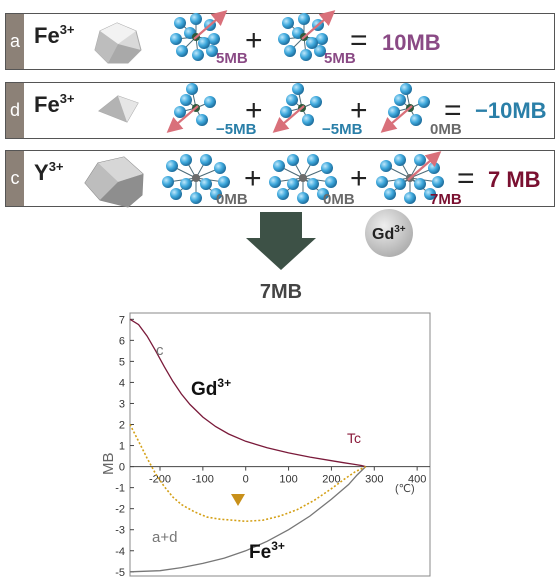 The height and width of the screenshot is (580, 560). What do you see at coordinates (211, 110) in the screenshot?
I see `atom-cluster: −5MB` at bounding box center [211, 110].